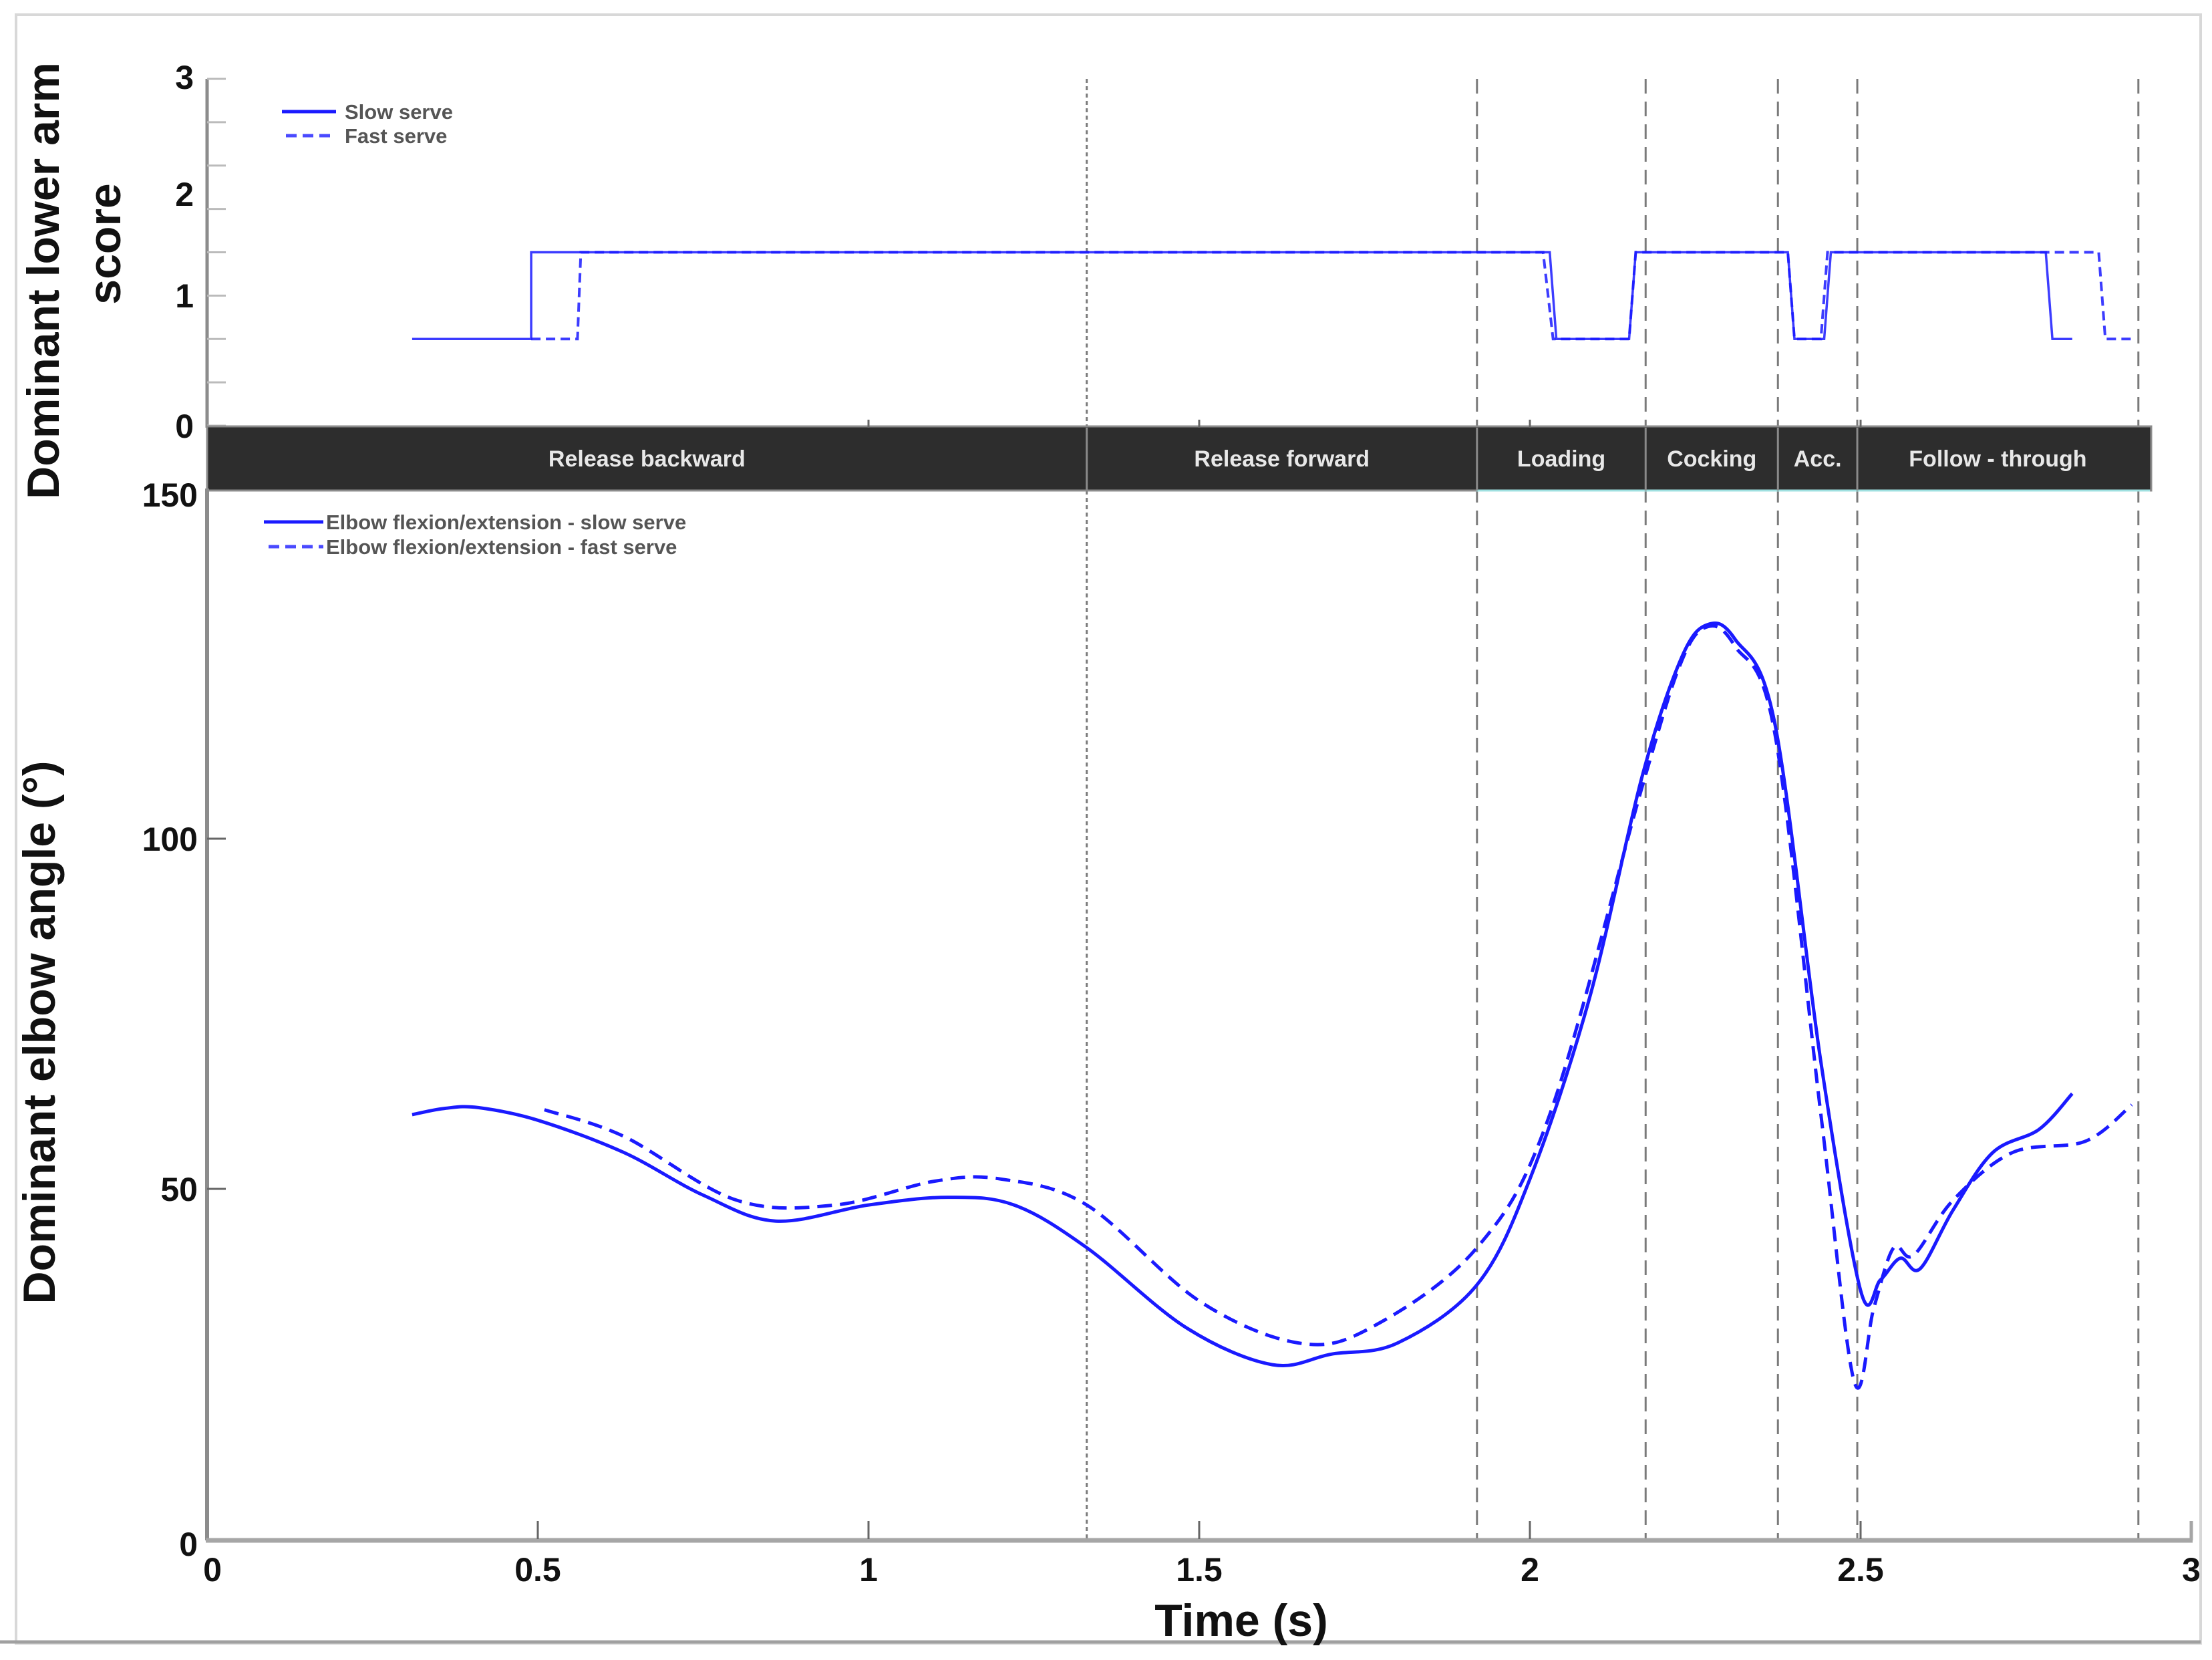  Describe the element at coordinates (1240, 1620) in the screenshot. I see `bottom-x-axis-title: Time (s)` at that location.